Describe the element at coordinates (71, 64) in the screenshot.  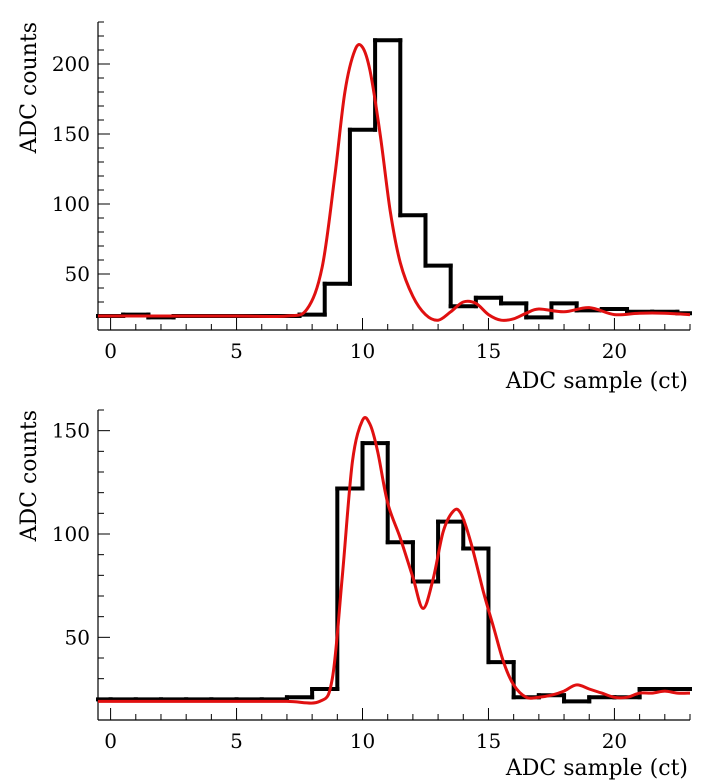
I see `y-tick-label: 200` at that location.